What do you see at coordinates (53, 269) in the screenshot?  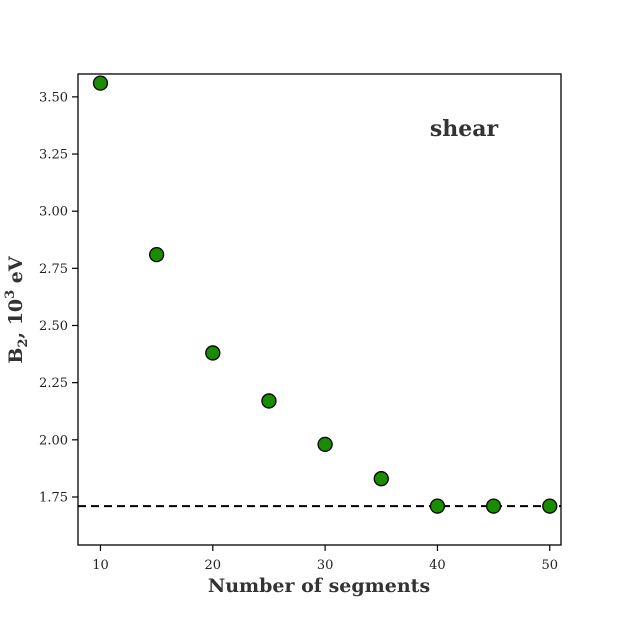 I see `y-tick-label: 2.75` at bounding box center [53, 269].